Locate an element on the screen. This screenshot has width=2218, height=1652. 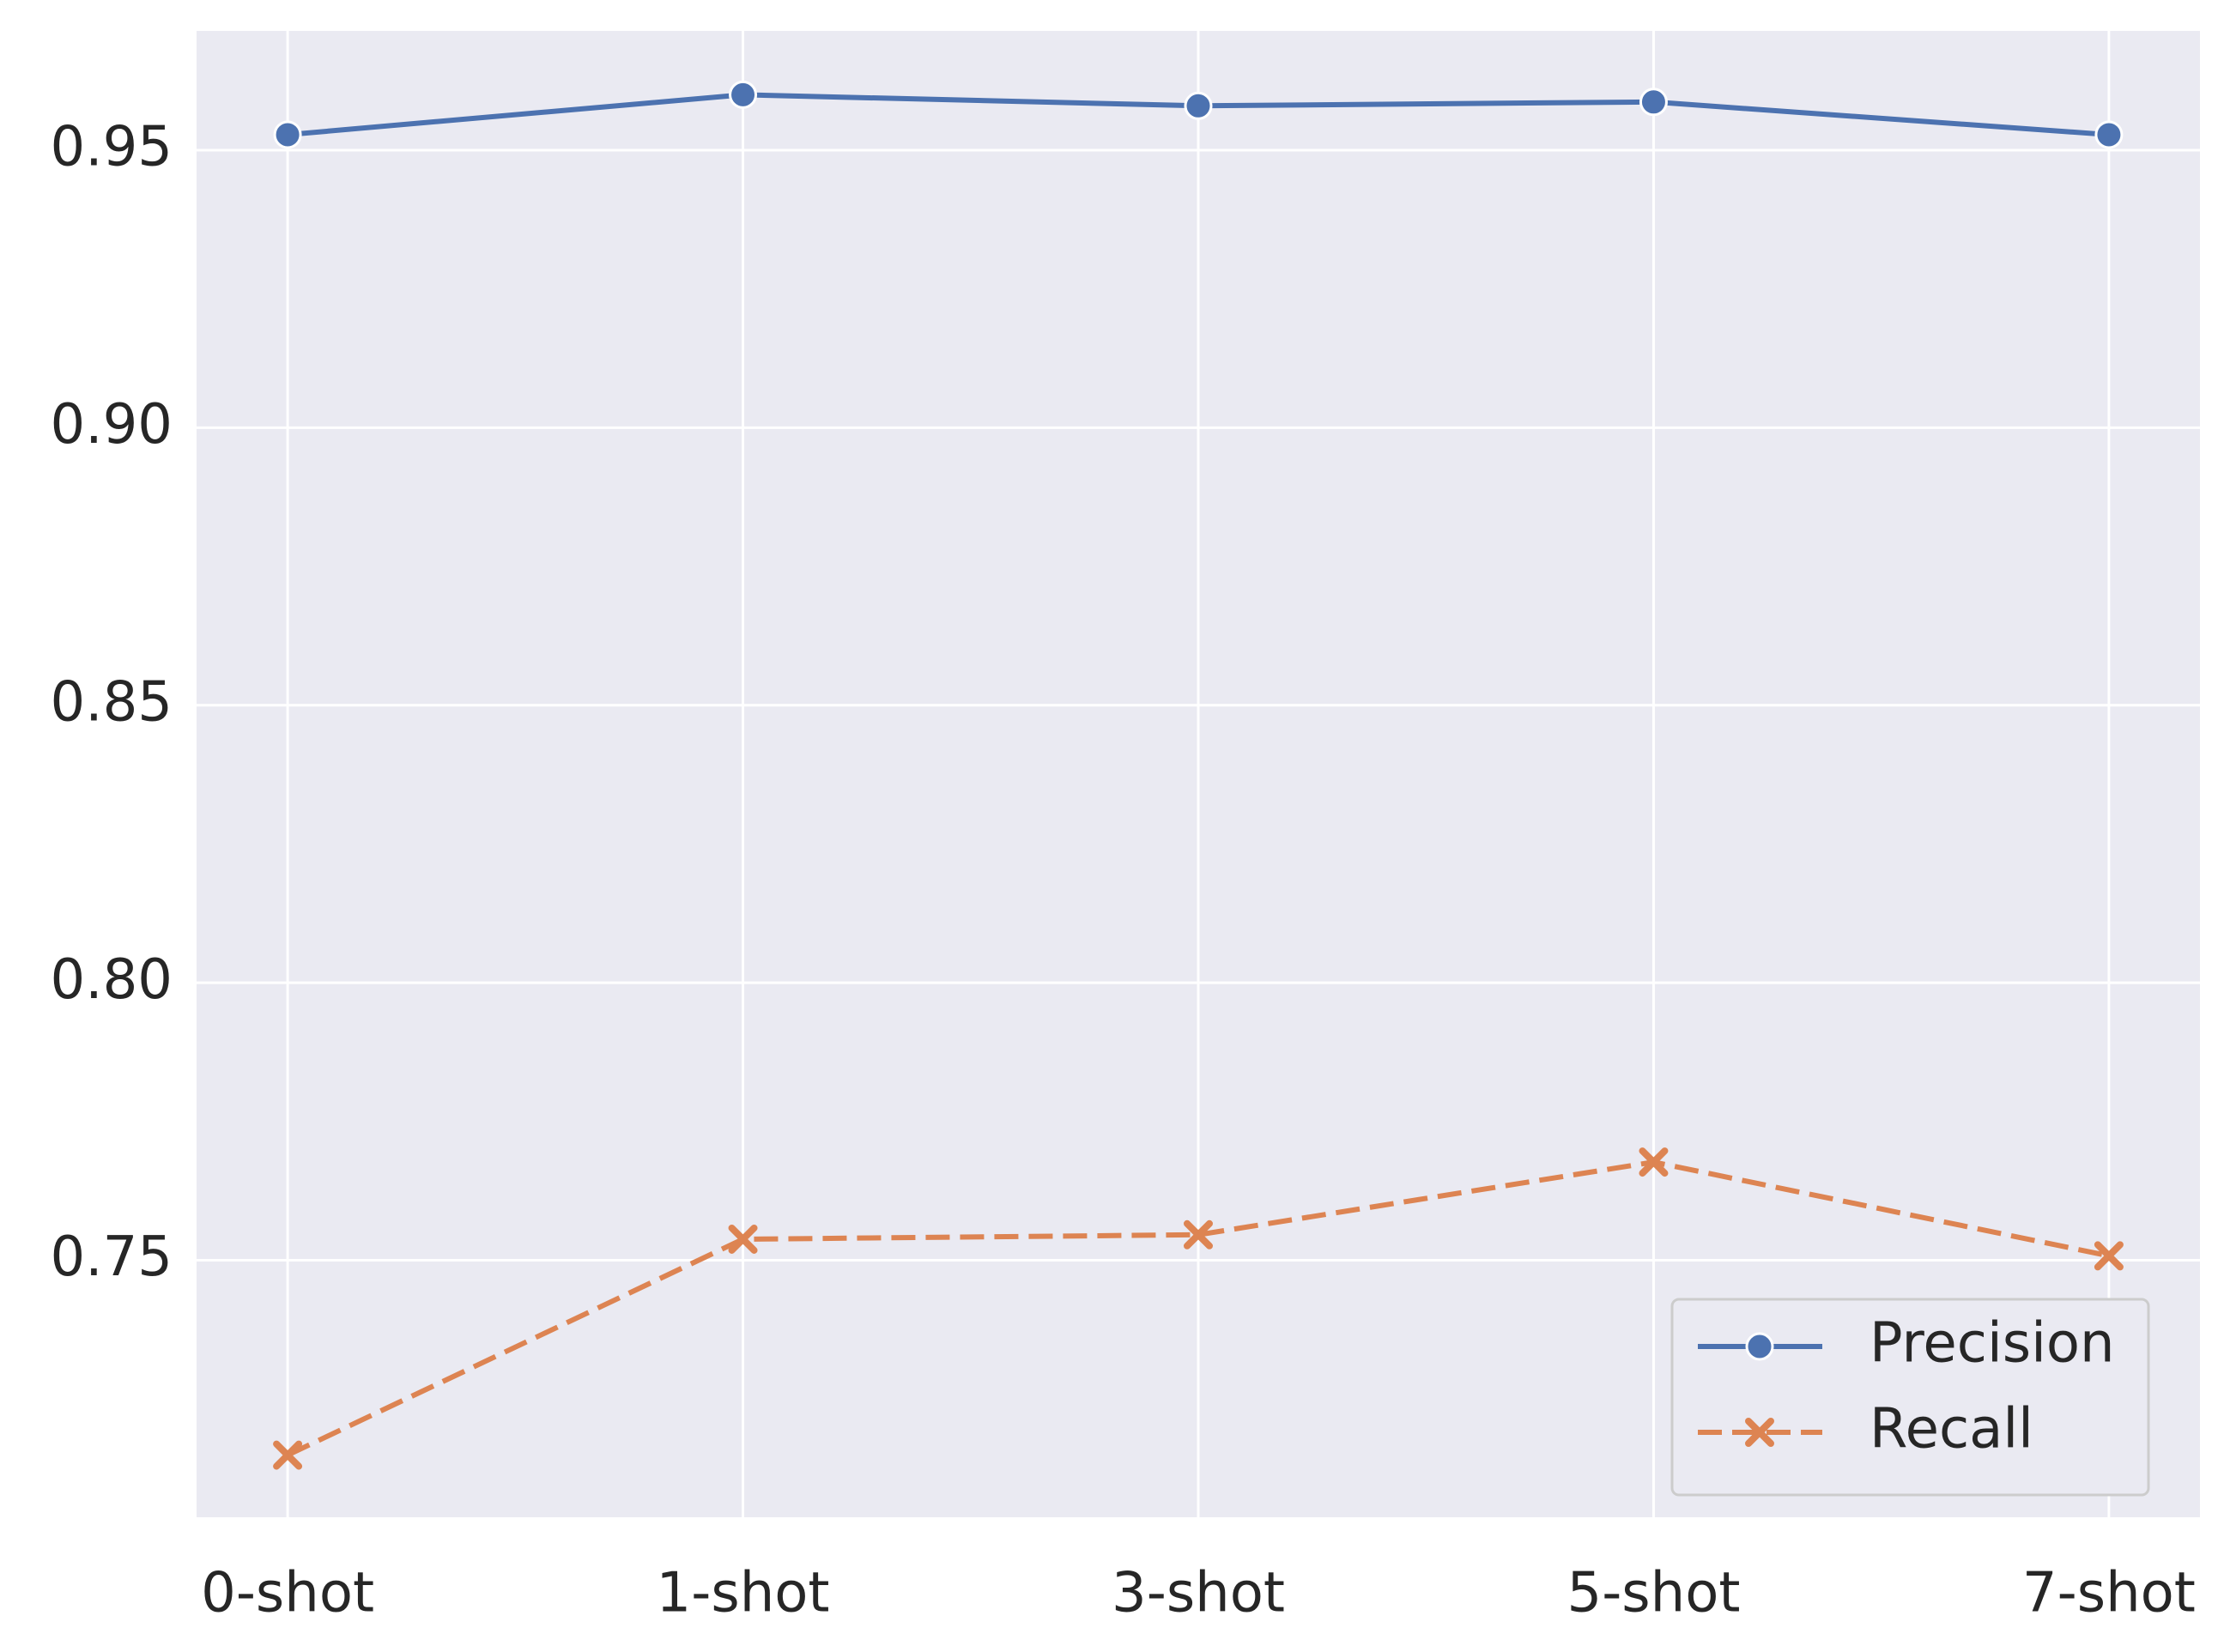
x-tick-label: 3-shot is located at coordinates (1199, 1593).